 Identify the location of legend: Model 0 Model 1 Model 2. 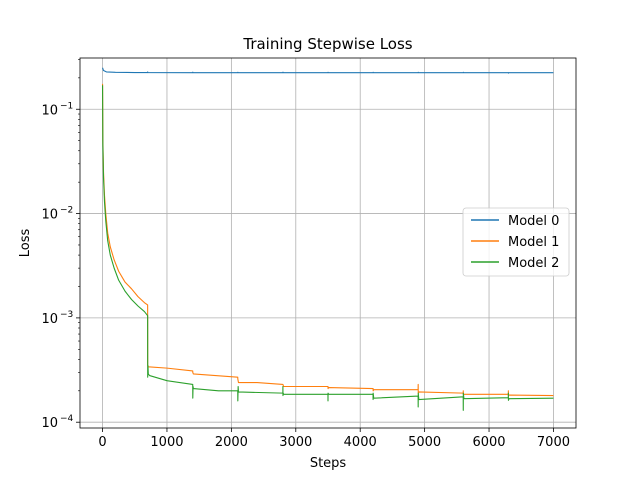
(516, 242).